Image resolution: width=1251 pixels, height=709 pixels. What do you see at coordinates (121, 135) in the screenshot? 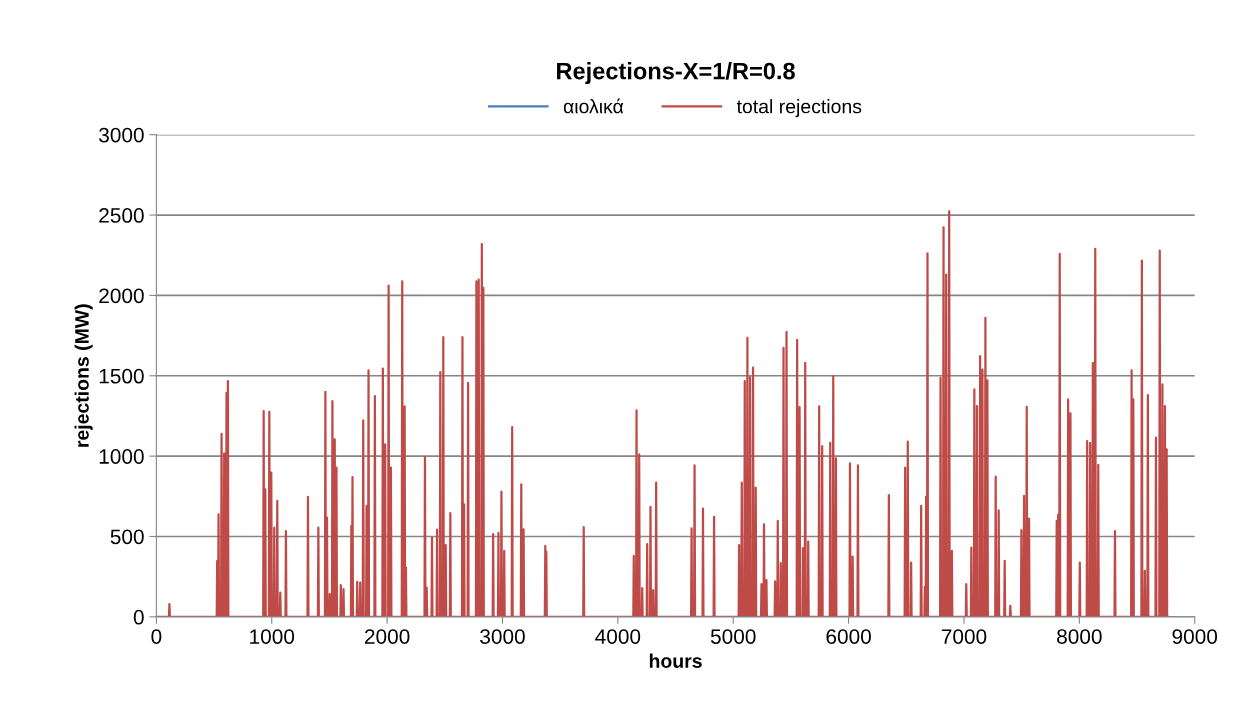
I see `y-tick-label: 3000` at bounding box center [121, 135].